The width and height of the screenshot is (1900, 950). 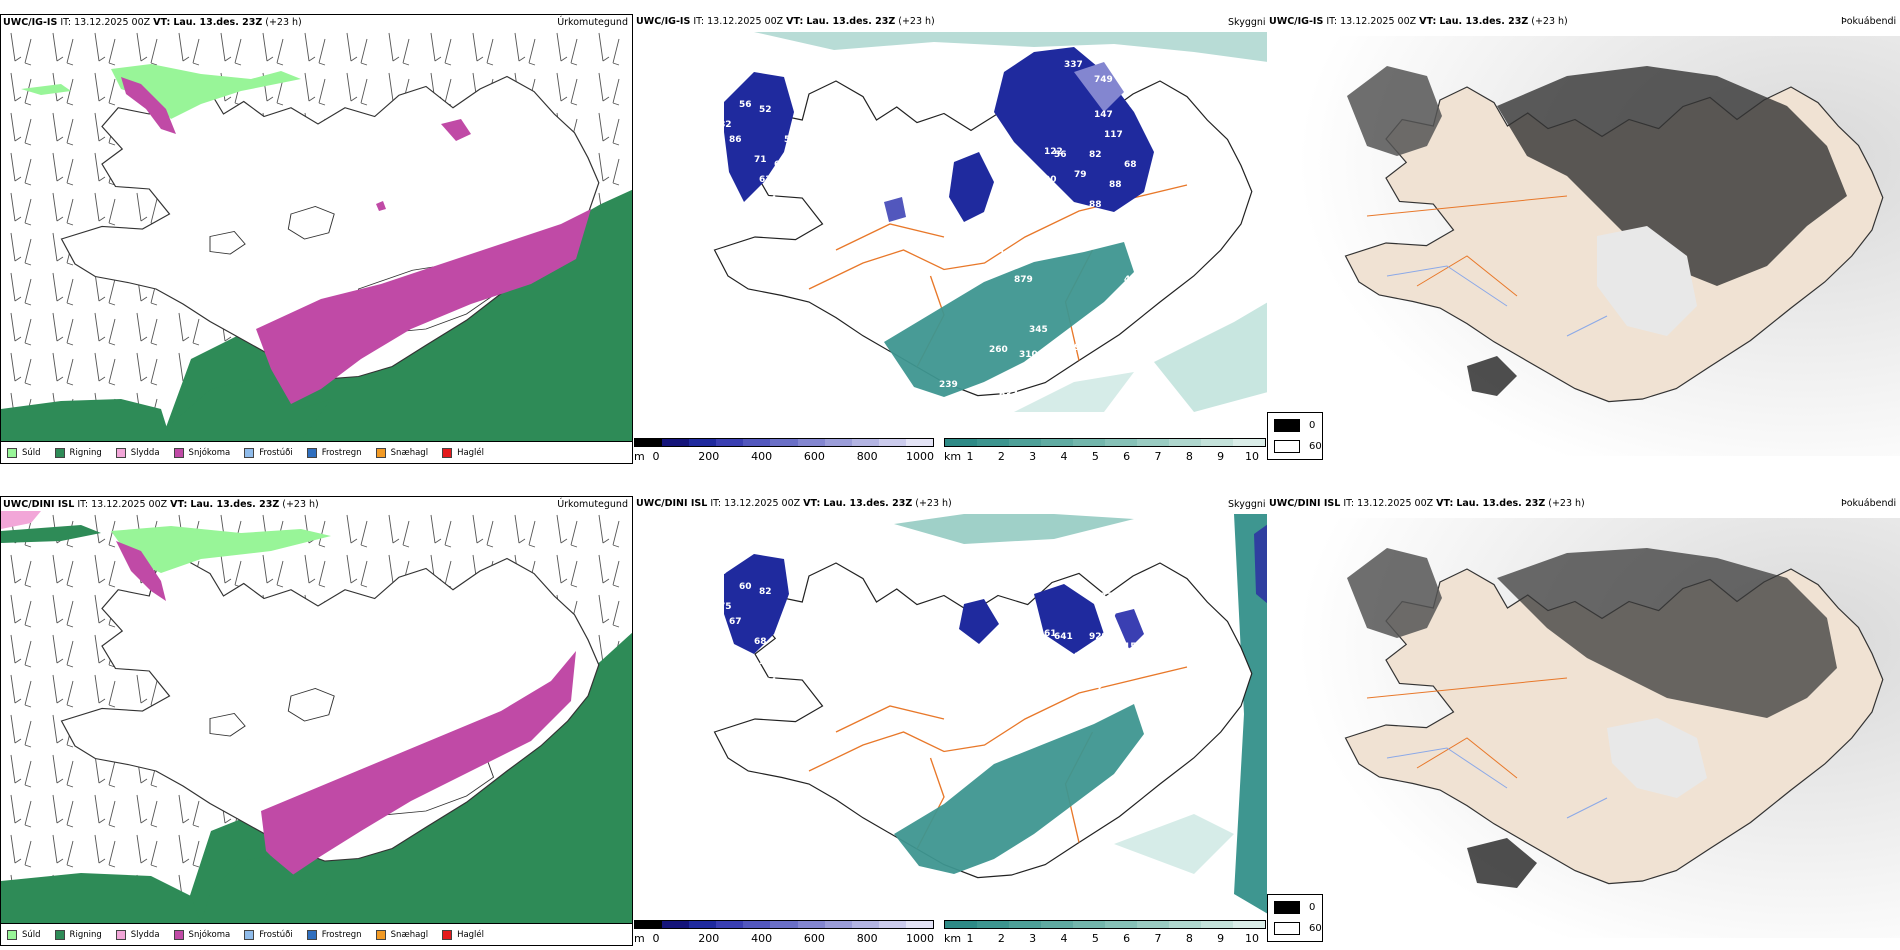 What do you see at coordinates (1023, 280) in the screenshot?
I see `visibility-value-label: 879` at bounding box center [1023, 280].